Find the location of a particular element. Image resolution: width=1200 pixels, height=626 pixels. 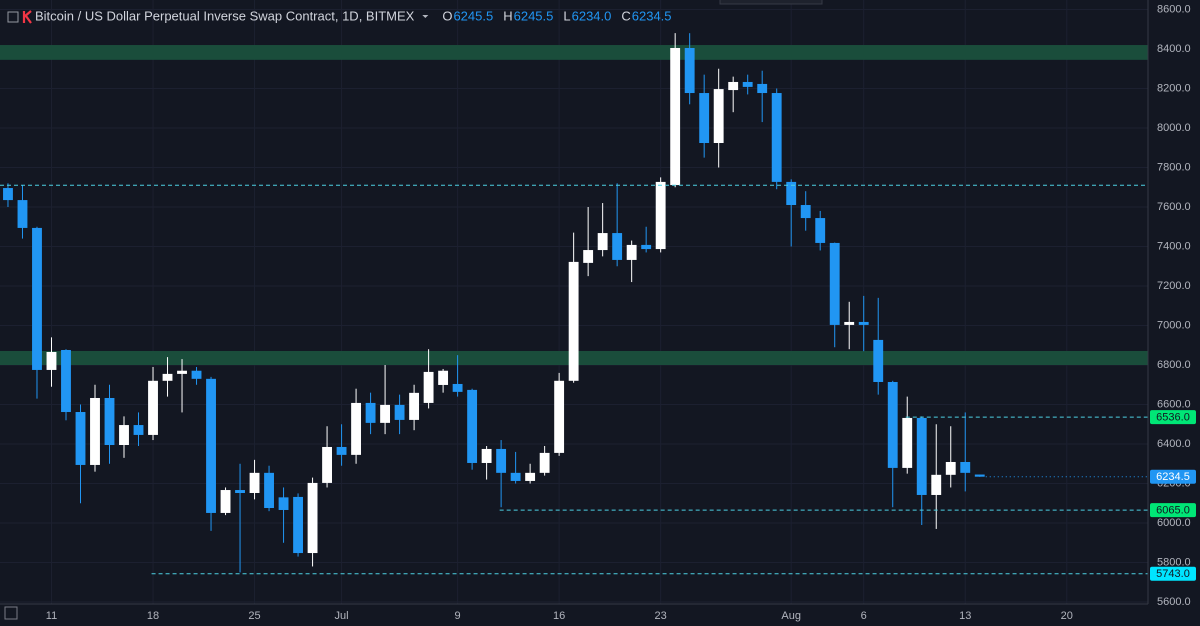

x-tick-label: 9 is located at coordinates (458, 616).